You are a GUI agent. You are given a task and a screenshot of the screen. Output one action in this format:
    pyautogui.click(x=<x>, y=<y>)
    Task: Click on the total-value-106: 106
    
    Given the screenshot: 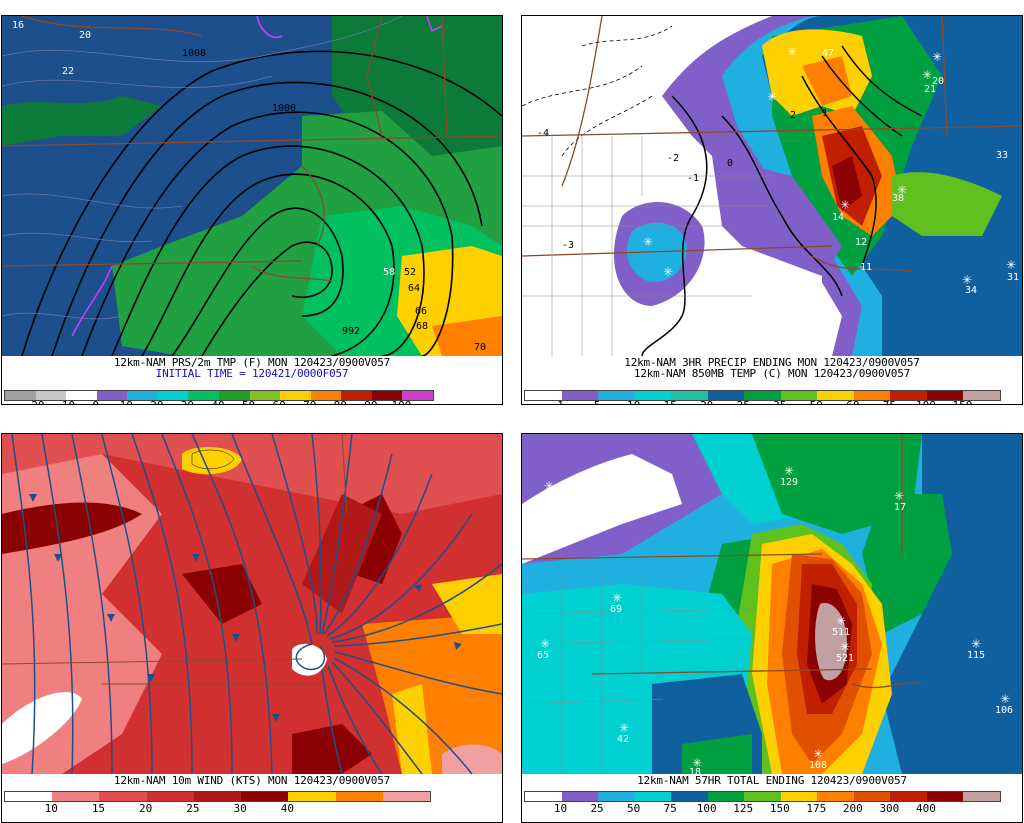 What is the action you would take?
    pyautogui.click(x=1004, y=710)
    